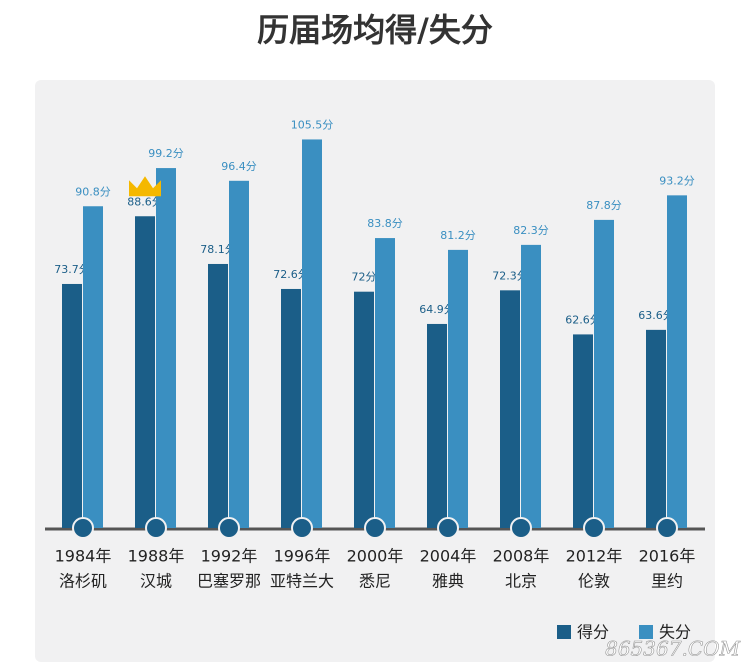 Image resolution: width=750 pixels, height=669 pixels. I want to click on value-label: 96.4分, so click(239, 166).